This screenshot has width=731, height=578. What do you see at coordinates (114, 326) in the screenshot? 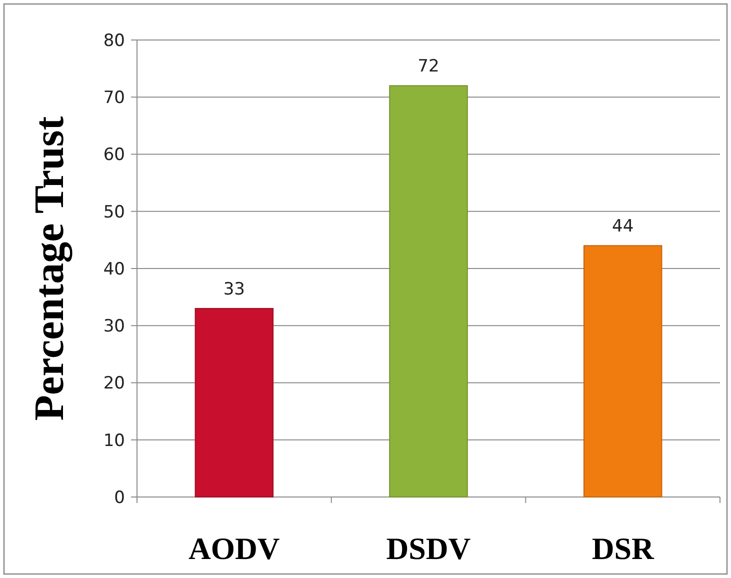
I see `y-tick-label: 30` at bounding box center [114, 326].